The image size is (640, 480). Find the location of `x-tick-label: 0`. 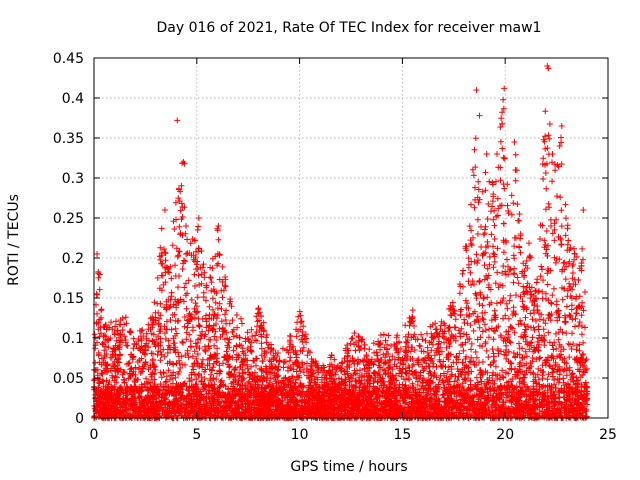

x-tick-label: 0 is located at coordinates (94, 435).